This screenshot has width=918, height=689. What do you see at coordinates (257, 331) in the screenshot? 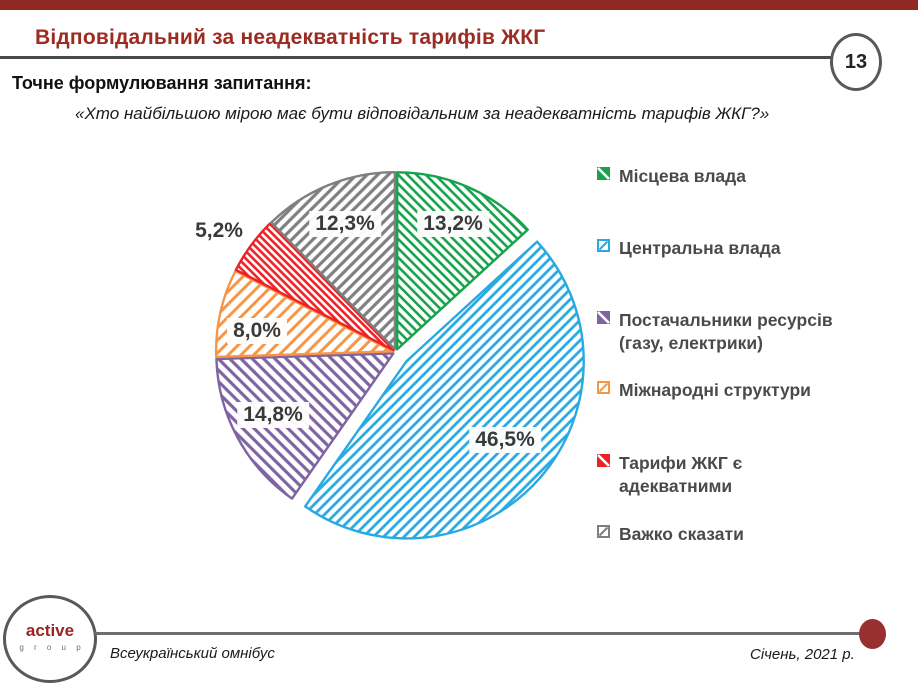
I see `pie-data-label: 8,0%` at bounding box center [257, 331].